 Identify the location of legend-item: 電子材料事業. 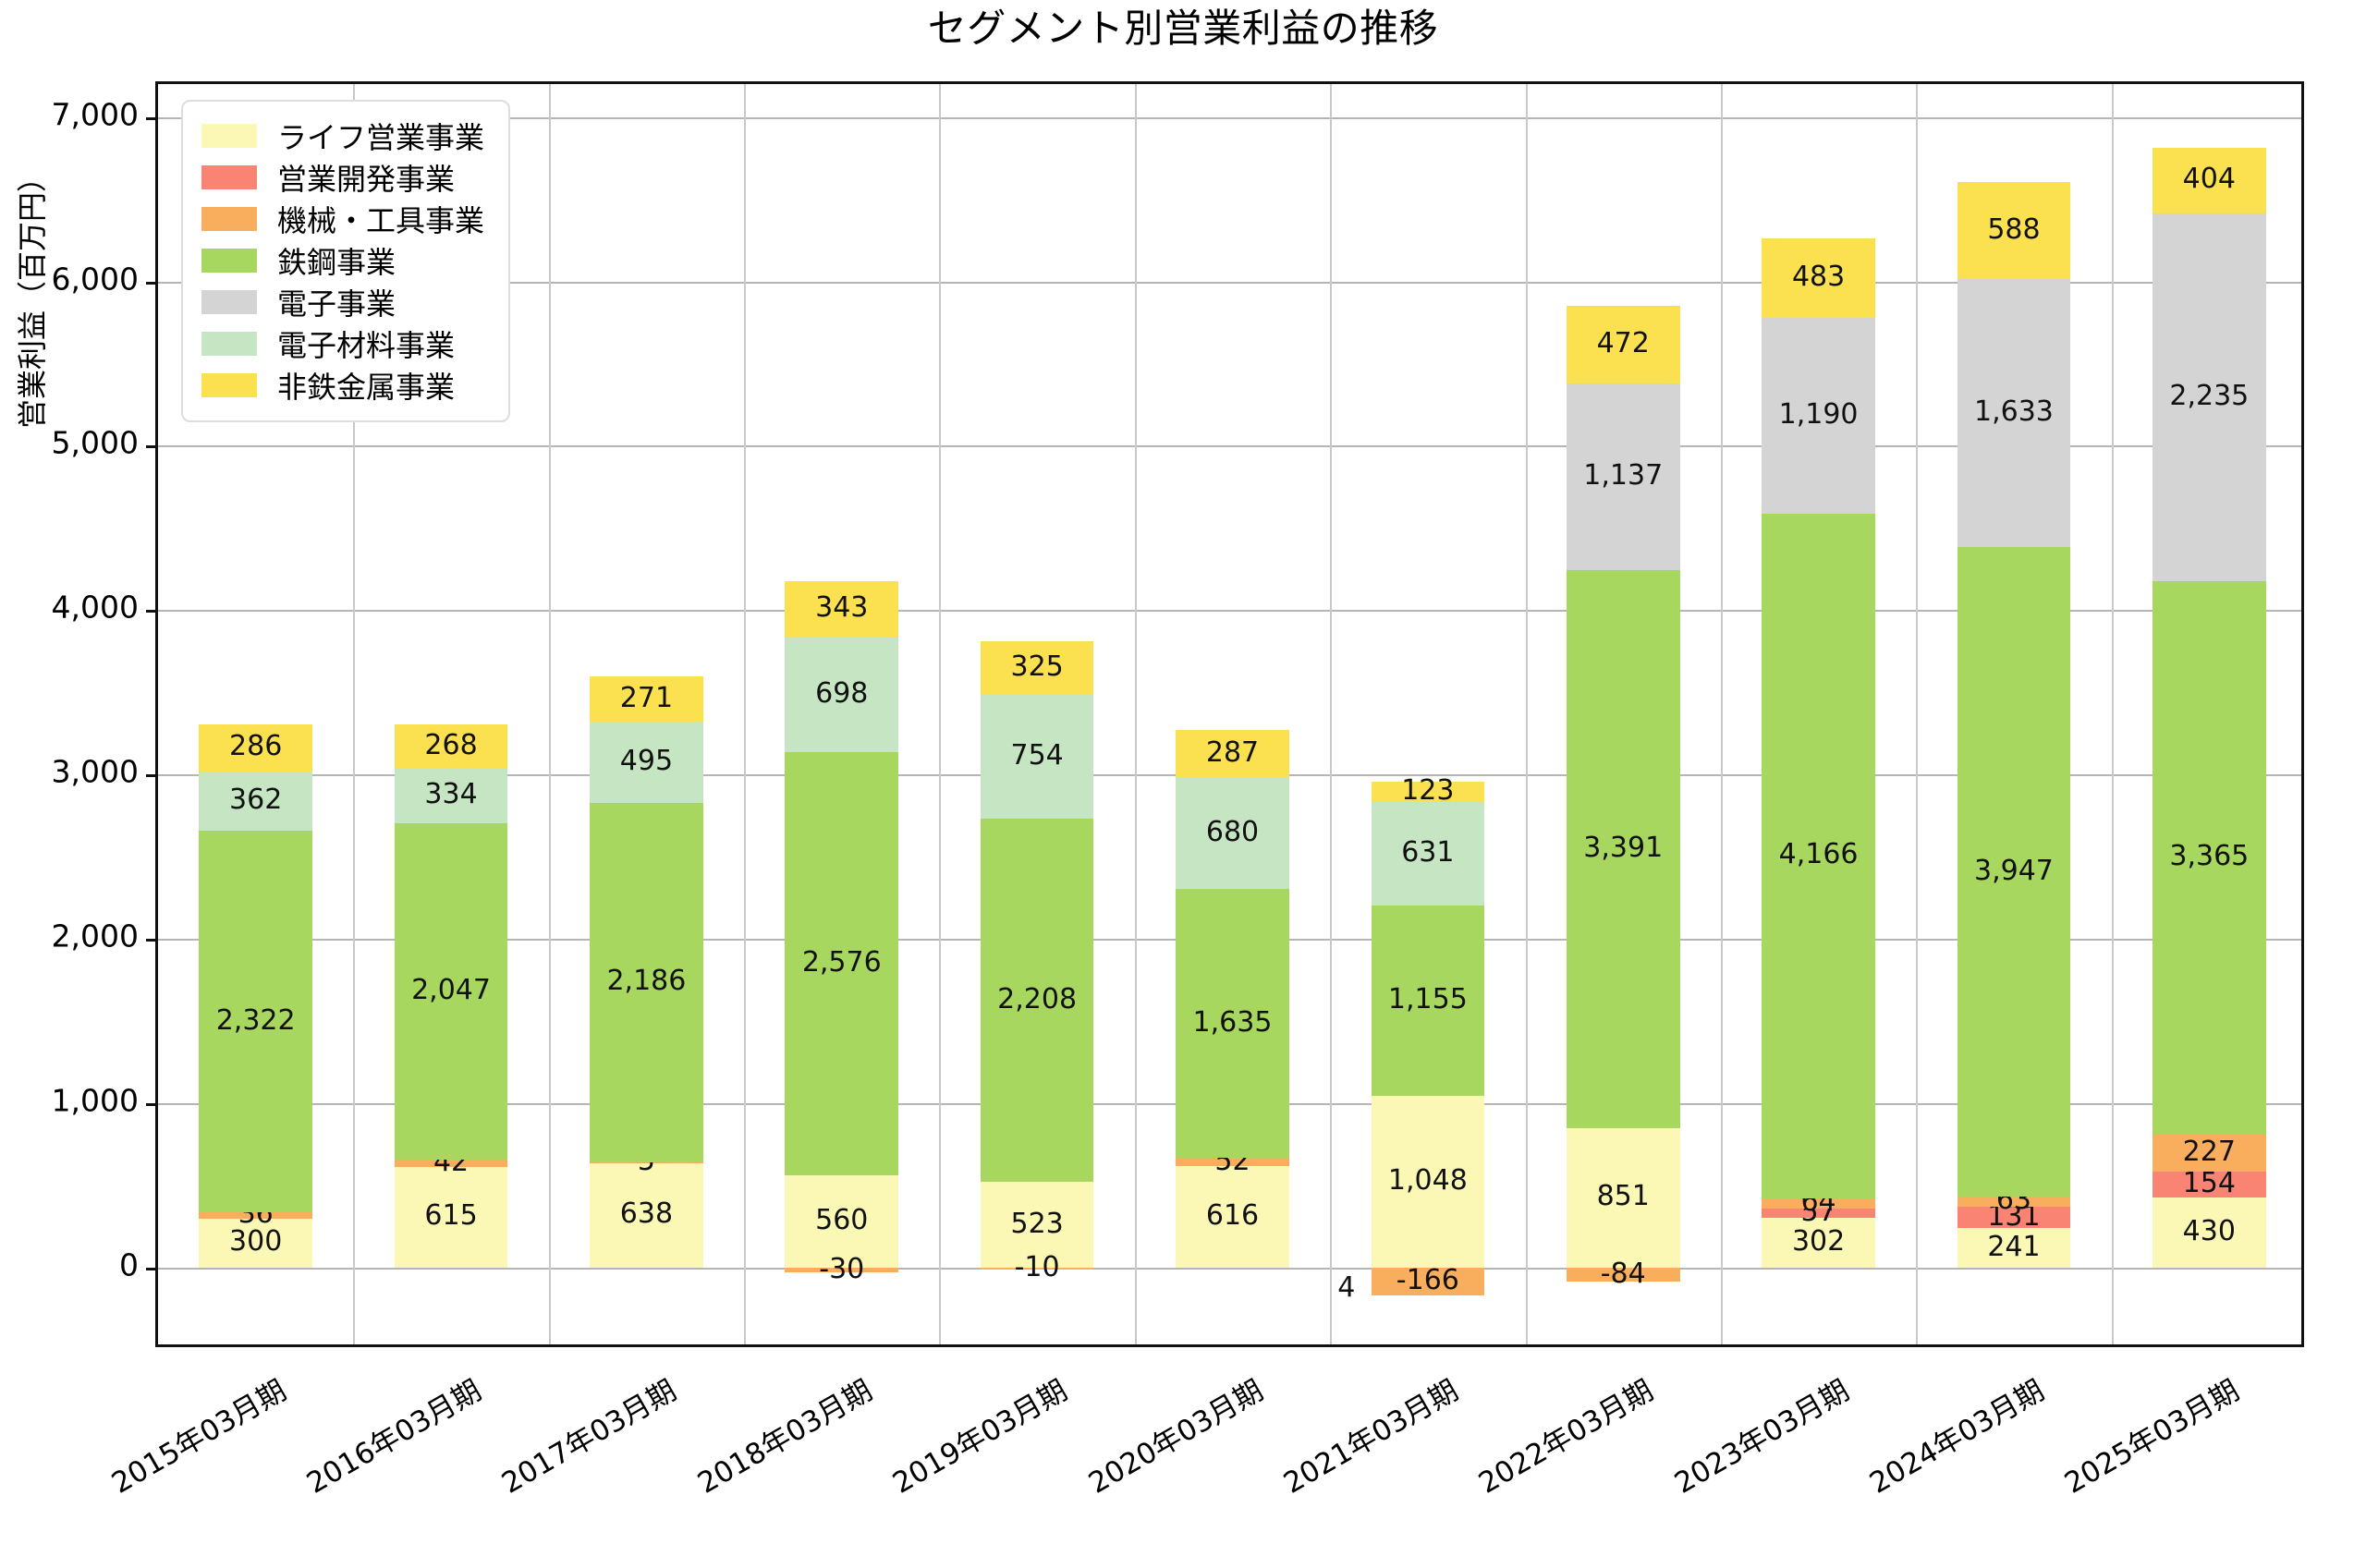
(342, 343).